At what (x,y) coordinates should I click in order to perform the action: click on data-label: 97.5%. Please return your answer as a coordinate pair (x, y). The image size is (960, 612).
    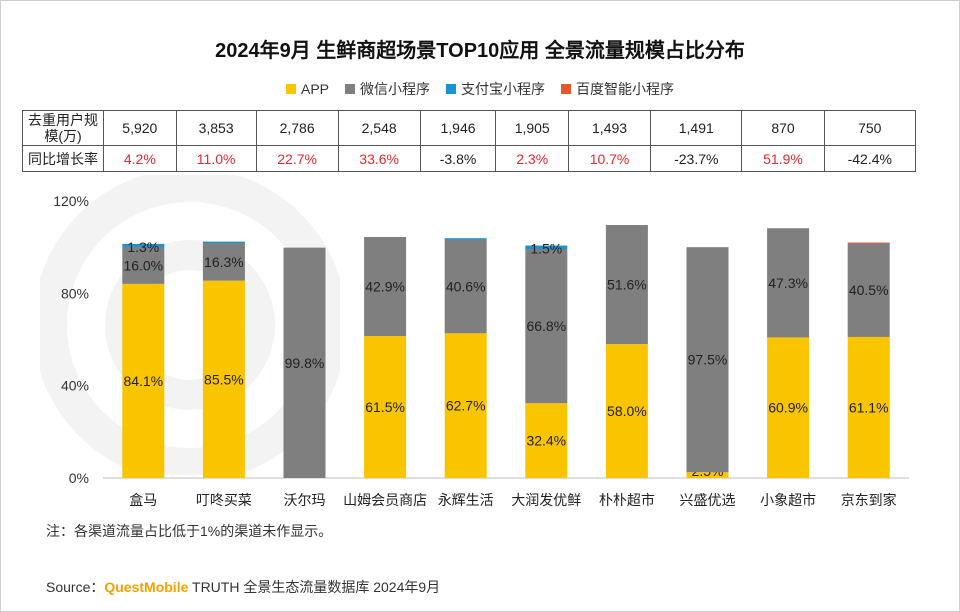
    Looking at the image, I should click on (708, 360).